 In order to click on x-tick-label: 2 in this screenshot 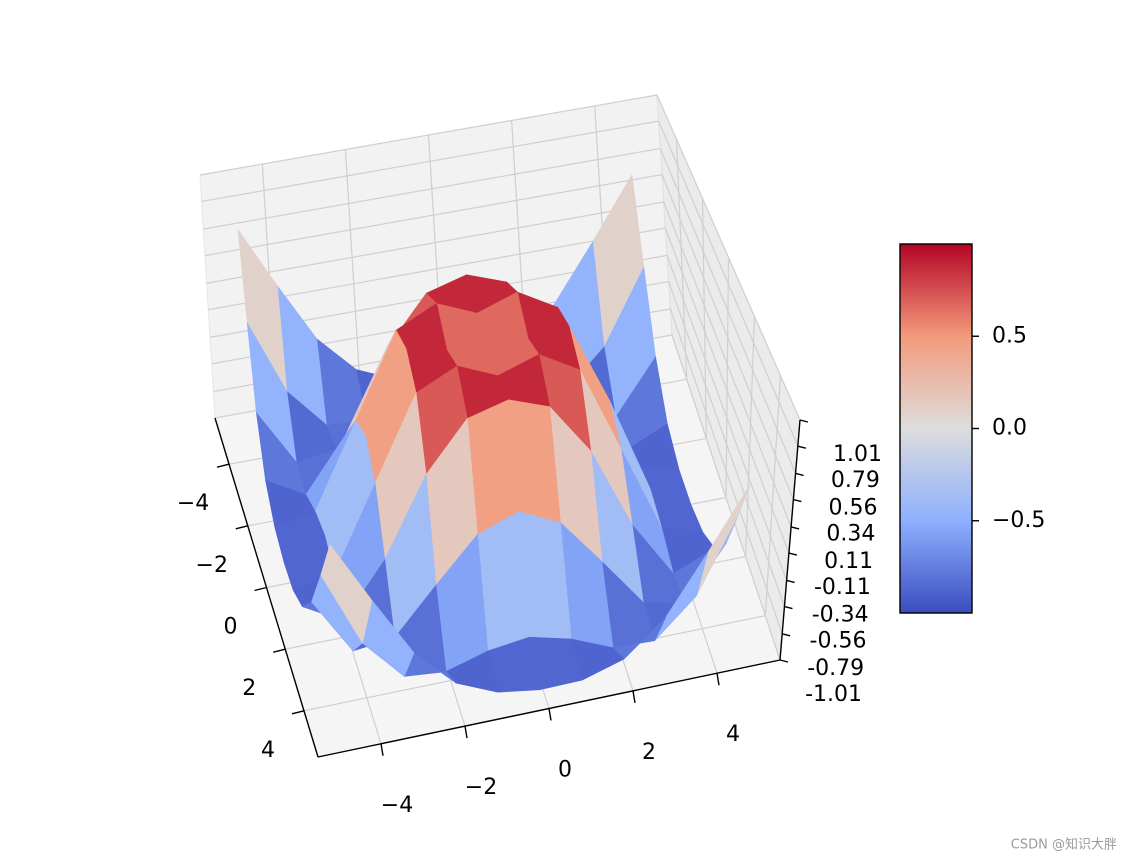, I will do `click(649, 752)`.